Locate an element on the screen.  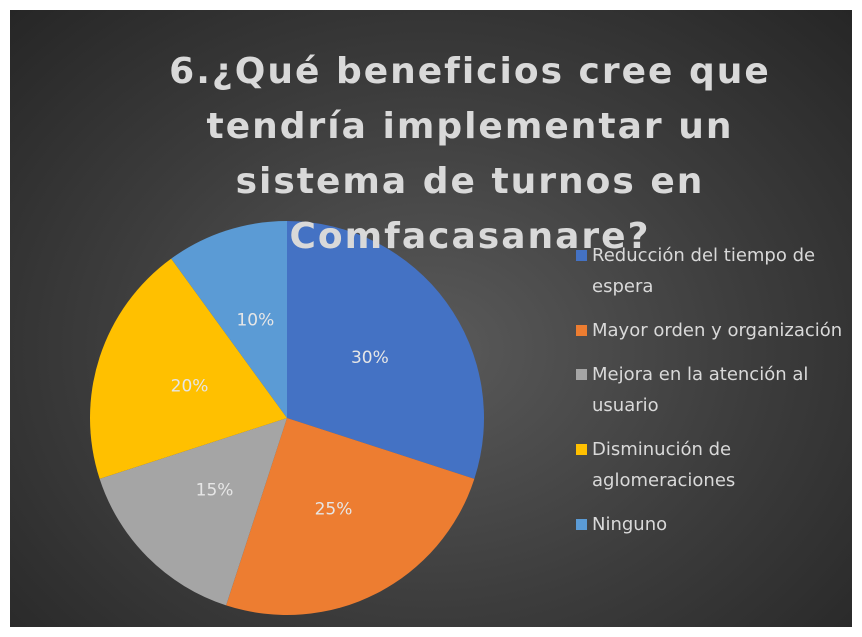
legend-item: Mayor orden y organización is located at coordinates (712, 330).